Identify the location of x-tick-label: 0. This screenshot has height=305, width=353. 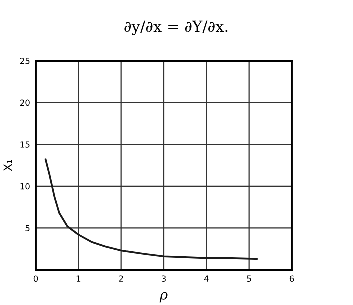
(36, 279).